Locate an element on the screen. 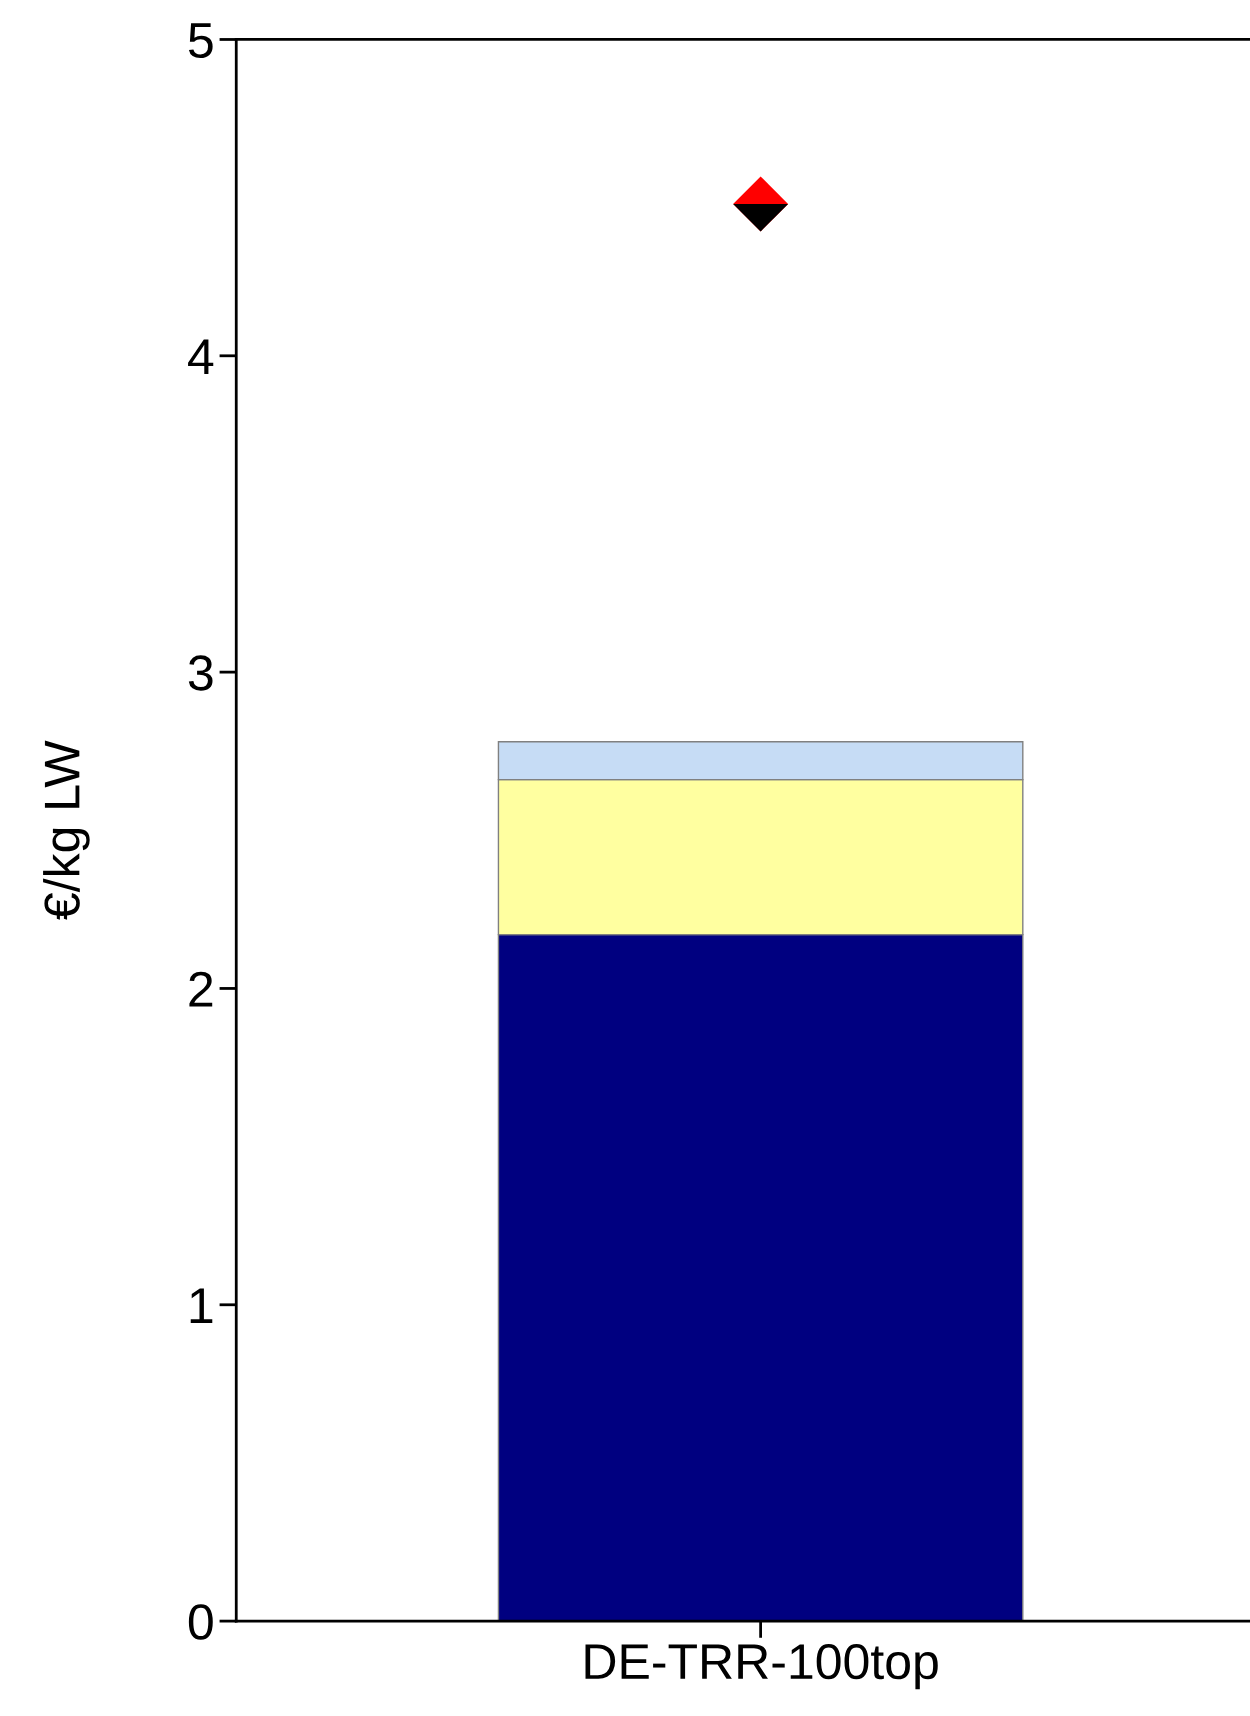 This screenshot has width=1250, height=1716. y-tick-label: 0 is located at coordinates (200, 1622).